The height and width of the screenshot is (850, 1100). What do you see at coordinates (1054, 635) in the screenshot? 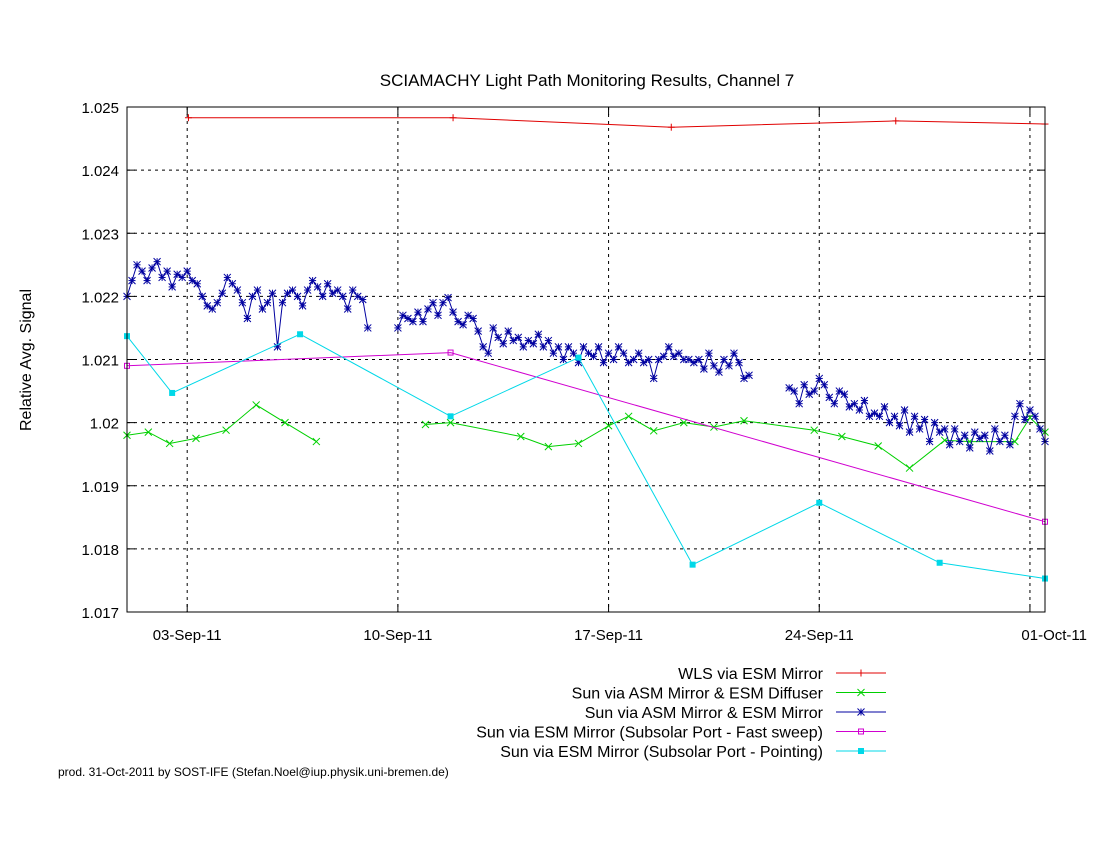
I see `x-tick-label: 01-Oct-11` at bounding box center [1054, 635].